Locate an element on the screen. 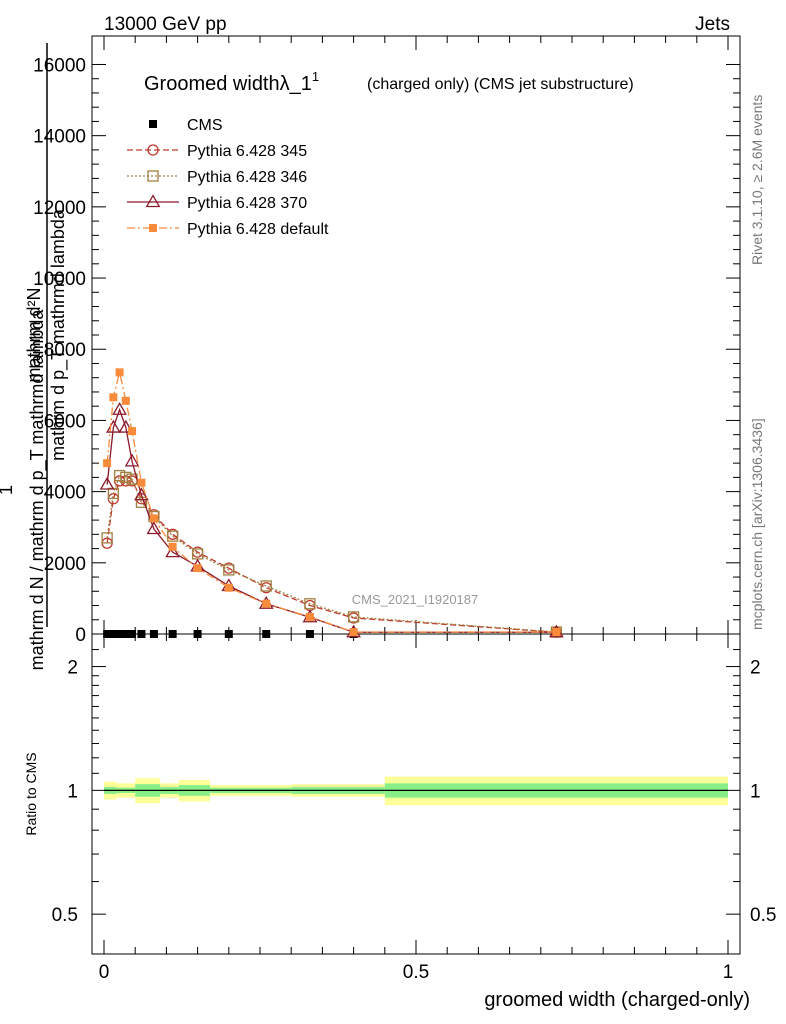  ylabel-dn: mathrm d N / mathrm d p_T mathrmd lambda is located at coordinates (37, 490).